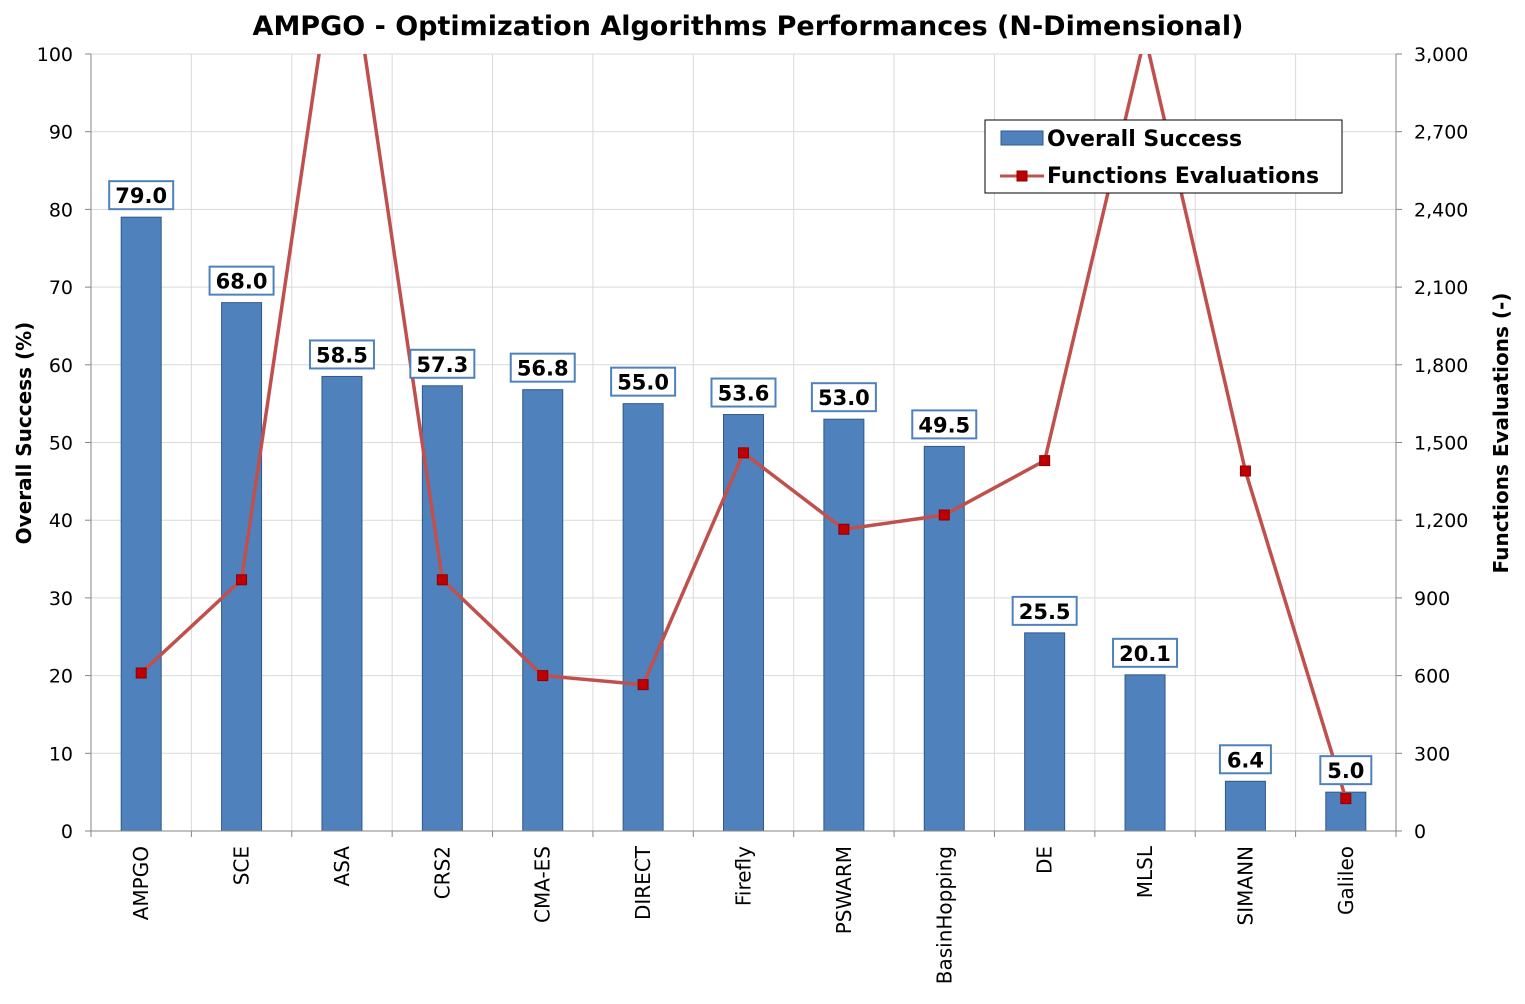 This screenshot has width=1525, height=1004. I want to click on data-label-DE: 25.5, so click(1045, 612).